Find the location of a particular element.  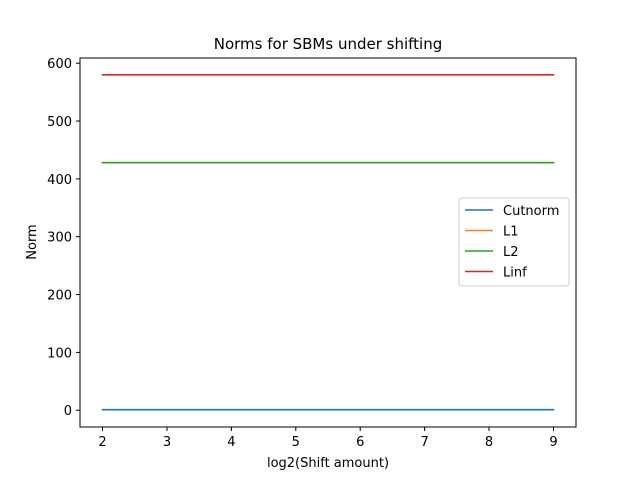

legend-box is located at coordinates (514, 242).